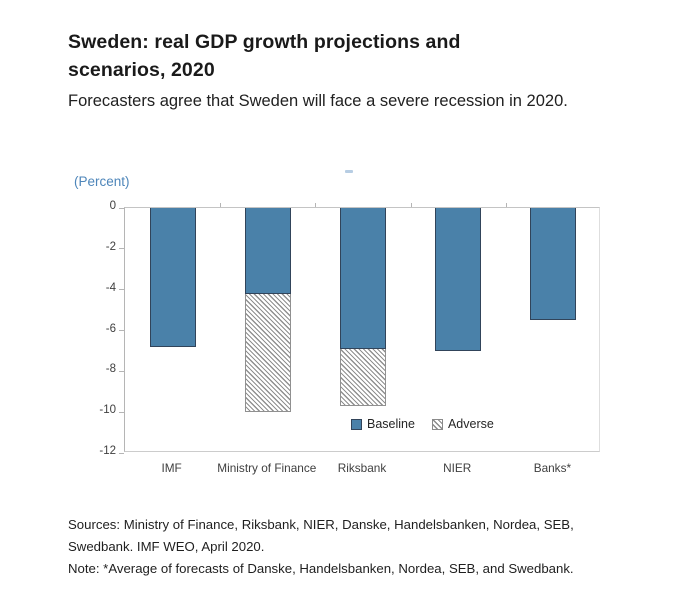  I want to click on legend-item-baseline: Baseline, so click(383, 424).